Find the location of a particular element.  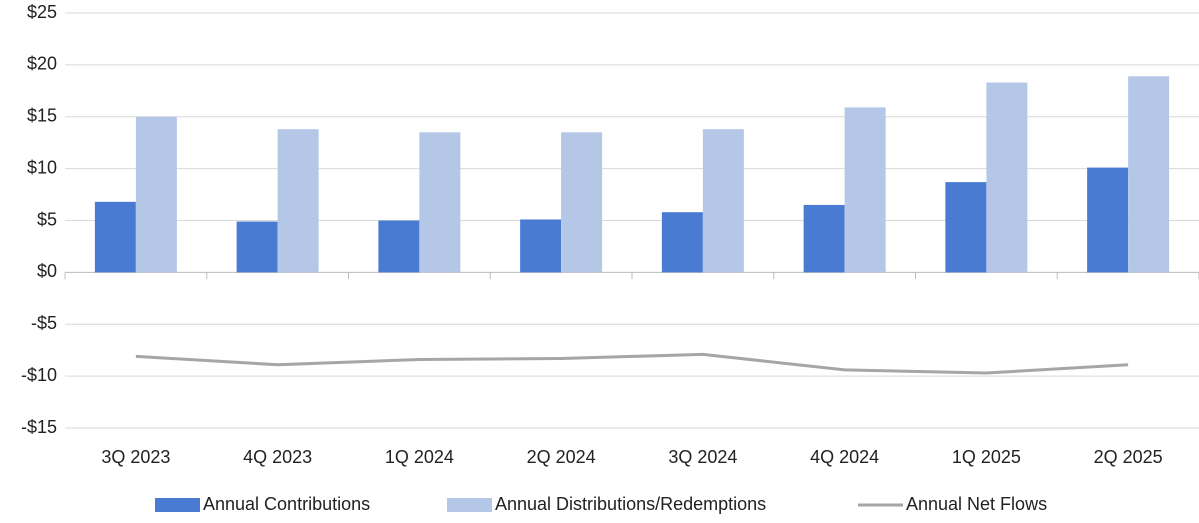

y-tick-label: $20 is located at coordinates (42, 64).